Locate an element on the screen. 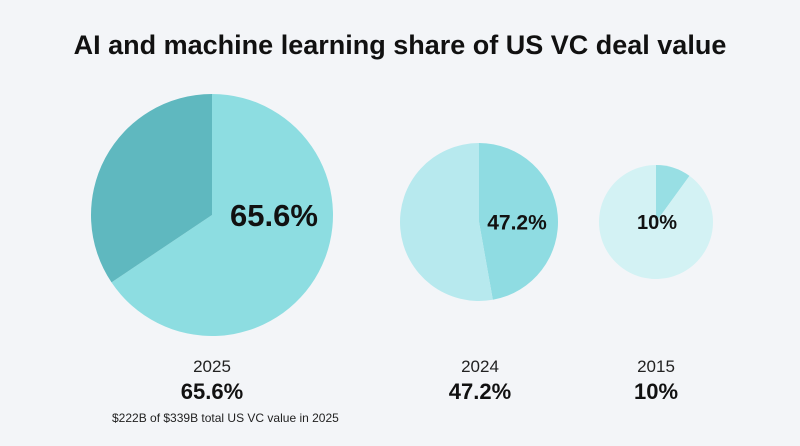 The image size is (800, 446). share-value: 10% is located at coordinates (656, 391).